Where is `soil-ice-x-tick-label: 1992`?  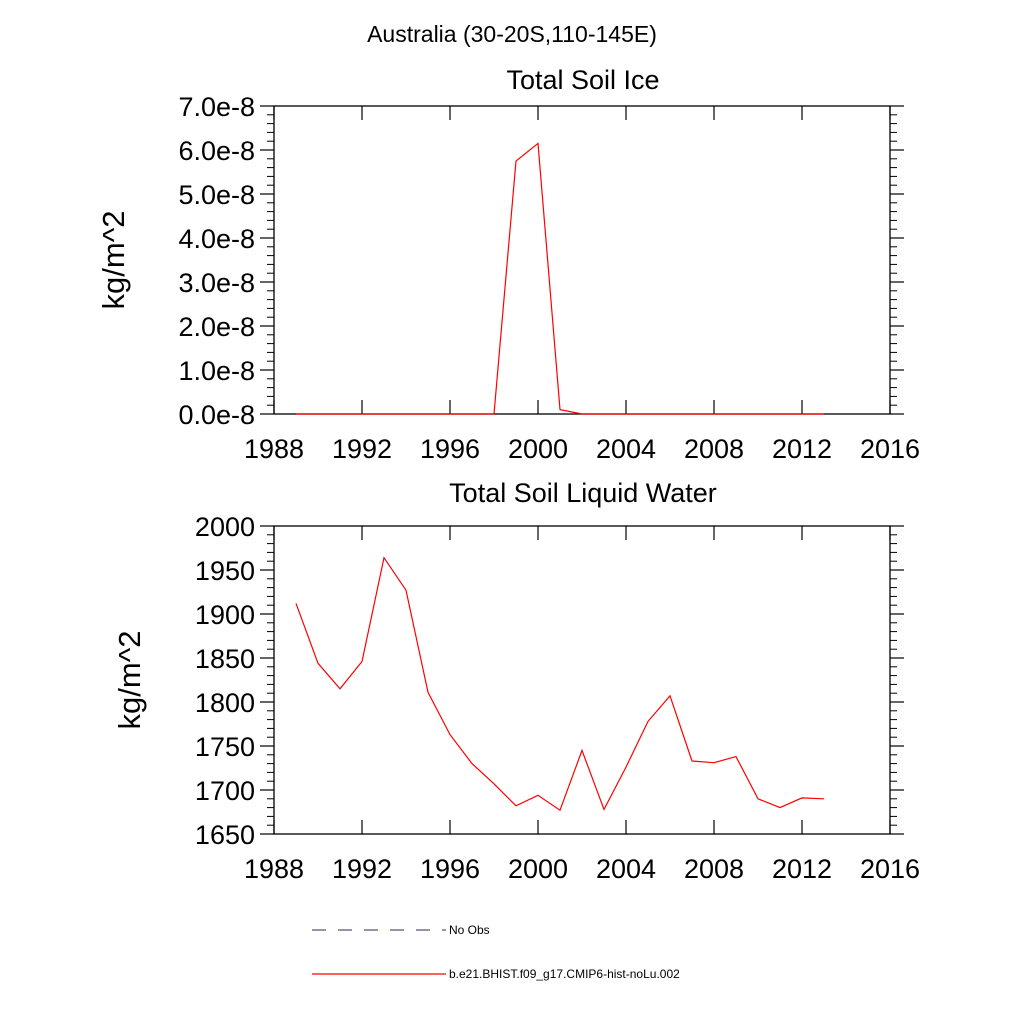
soil-ice-x-tick-label: 1992 is located at coordinates (362, 449).